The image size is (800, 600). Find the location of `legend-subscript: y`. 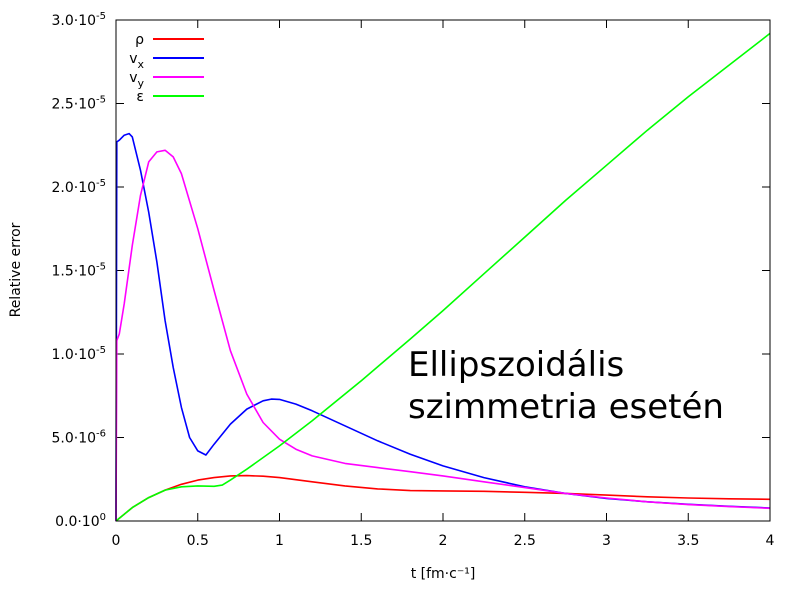

legend-subscript: y is located at coordinates (140, 83).